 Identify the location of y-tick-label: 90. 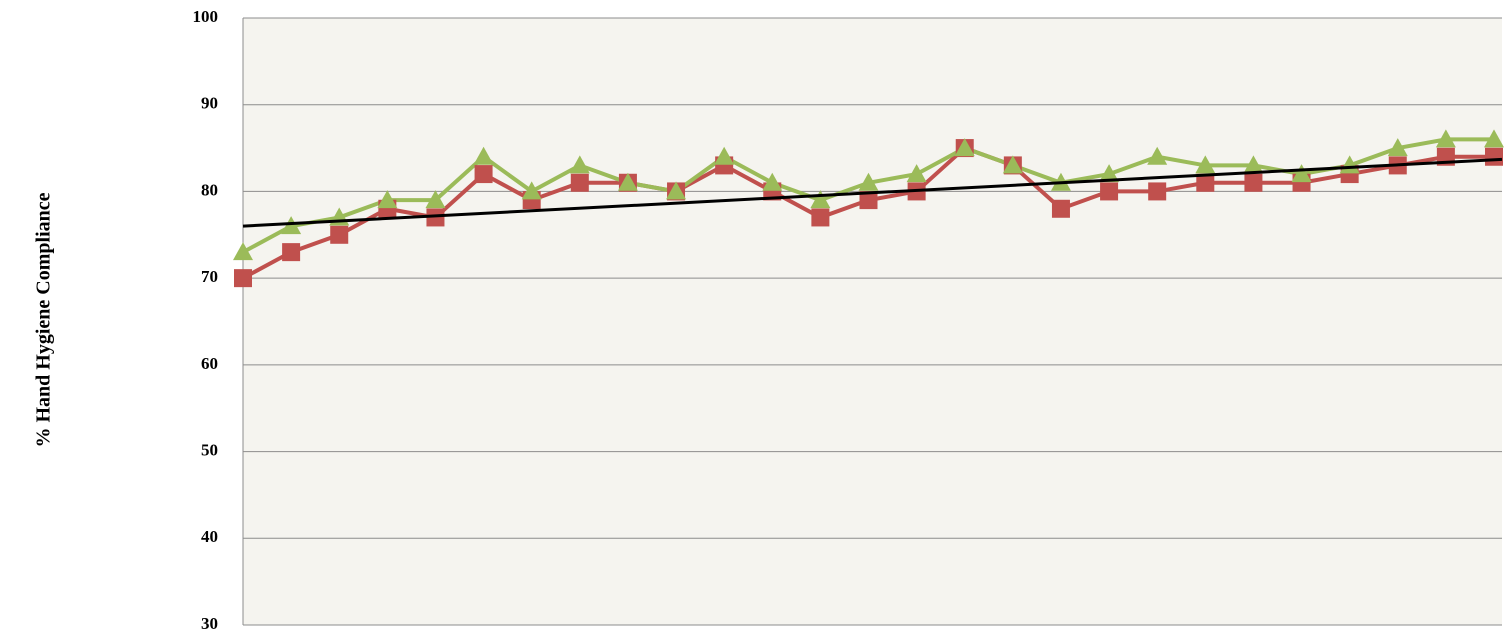
(209, 103).